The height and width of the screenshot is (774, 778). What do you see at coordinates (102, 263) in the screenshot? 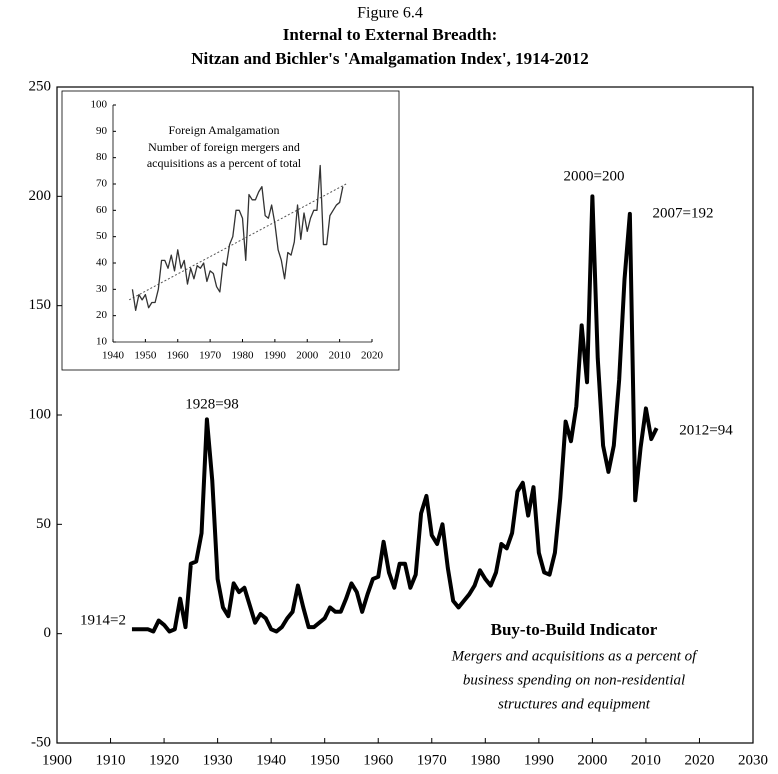
I see `y-tick-label: 40` at bounding box center [102, 263].